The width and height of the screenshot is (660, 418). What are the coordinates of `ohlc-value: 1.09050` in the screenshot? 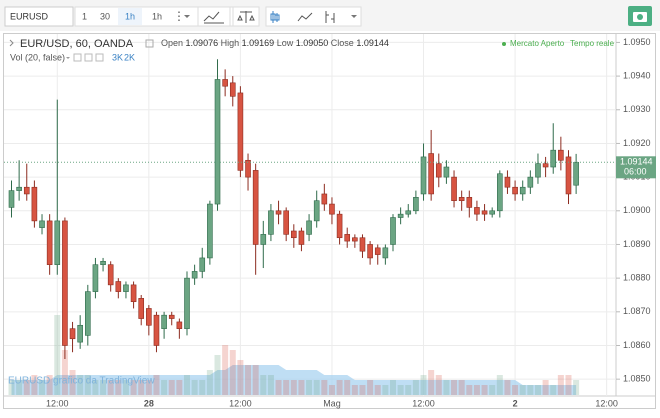 It's located at (312, 43).